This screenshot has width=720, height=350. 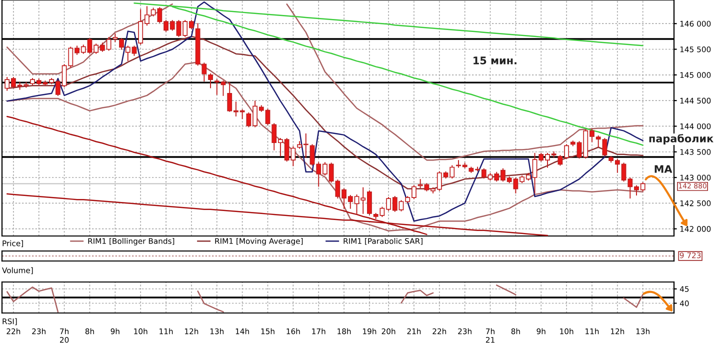 What do you see at coordinates (681, 139) in the screenshot?
I see `text: параболик` at bounding box center [681, 139].